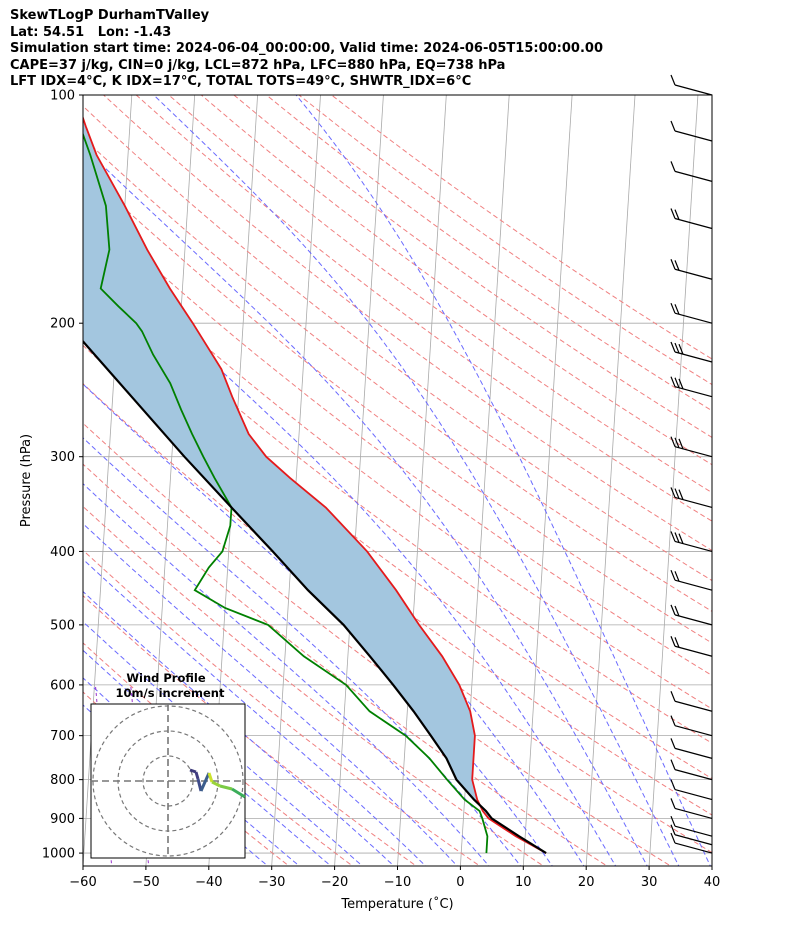  Describe the element at coordinates (691, 464) in the screenshot. I see `wind-barbs` at that location.